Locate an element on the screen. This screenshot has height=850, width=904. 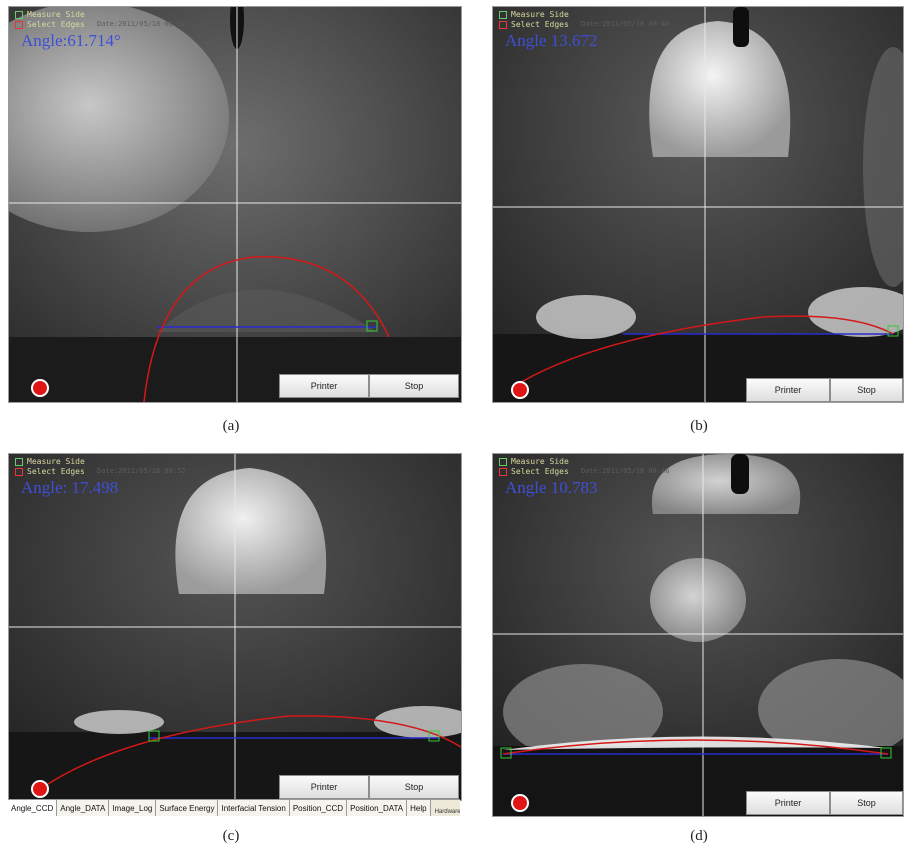
legend-b: Measure Side Select Edges is located at coordinates (534, 20).